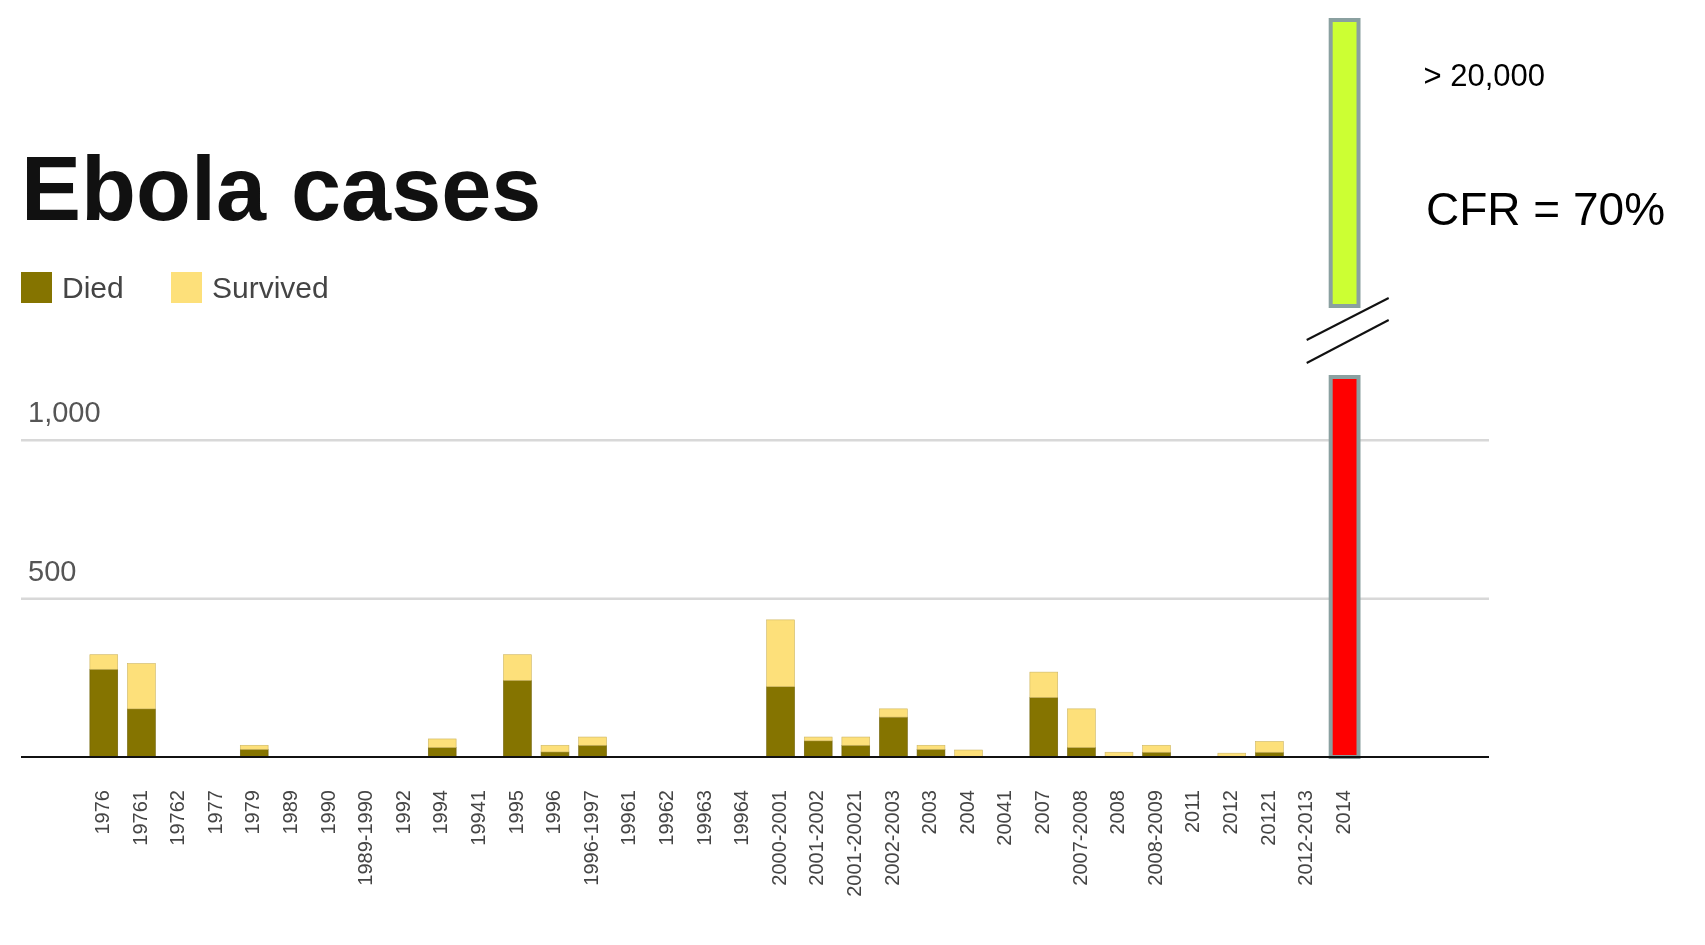  Describe the element at coordinates (1079, 838) in the screenshot. I see `x-tick-label: 2007-2008` at that location.